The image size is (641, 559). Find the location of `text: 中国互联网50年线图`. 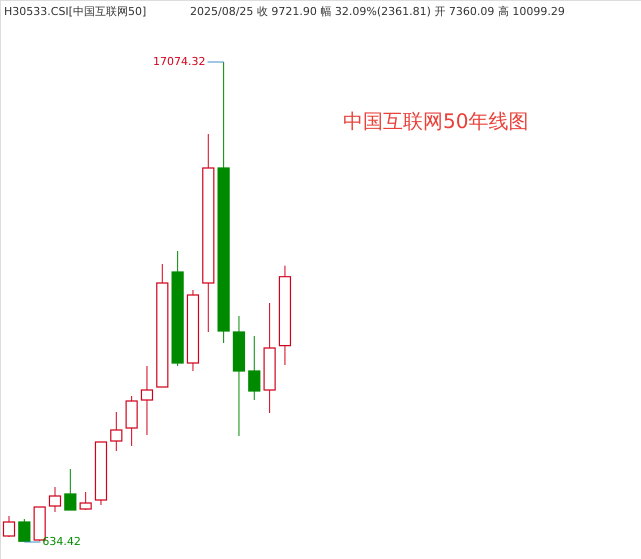

text: 中国互联网50年线图 is located at coordinates (435, 121).